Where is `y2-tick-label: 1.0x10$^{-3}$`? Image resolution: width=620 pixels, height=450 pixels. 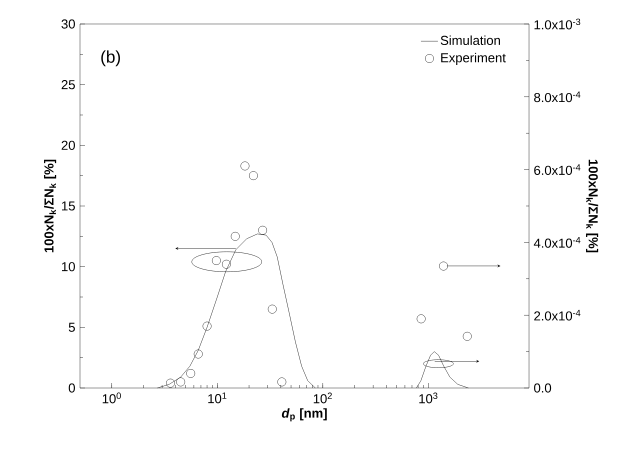
y2-tick-label: 1.0x10$^{-3}$ is located at coordinates (557, 24).